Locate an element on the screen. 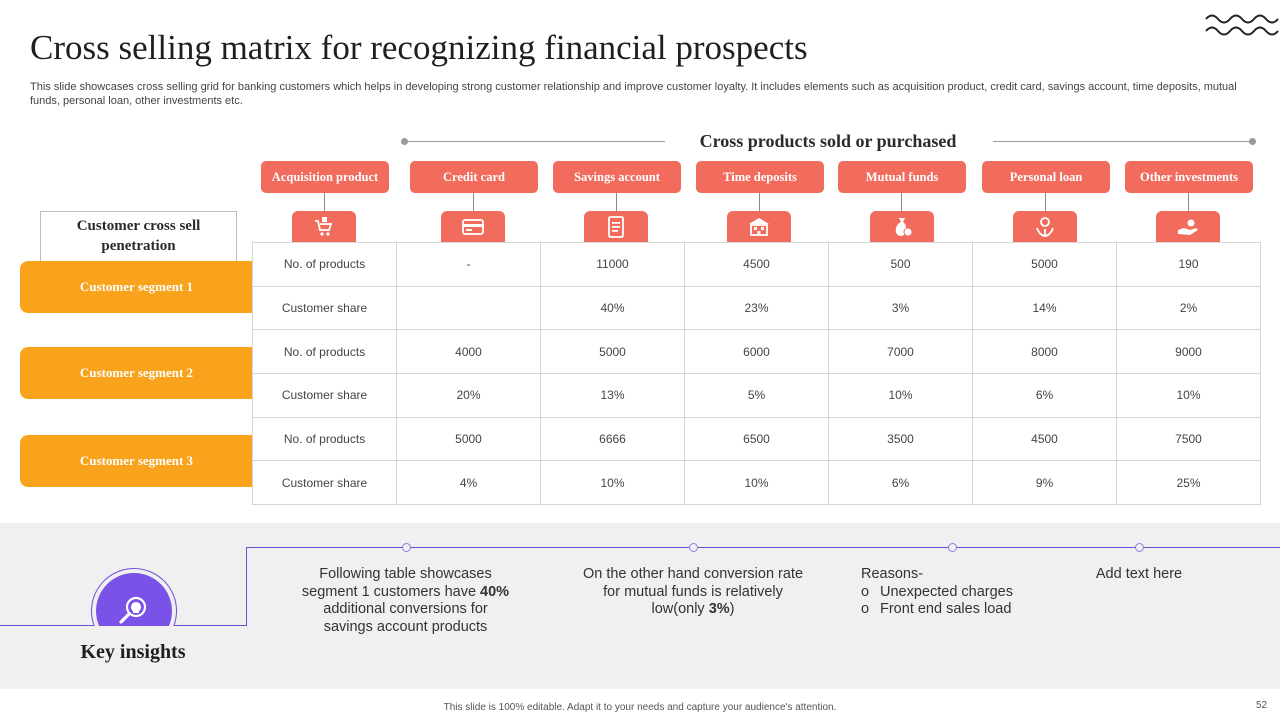 Image resolution: width=1280 pixels, height=720 pixels. table-cell is located at coordinates (468, 308).